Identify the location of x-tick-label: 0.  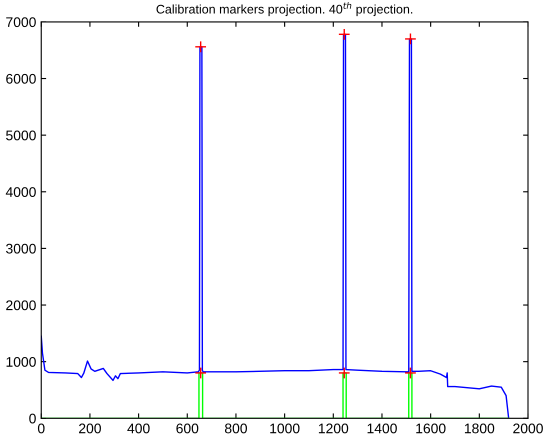
(41, 429).